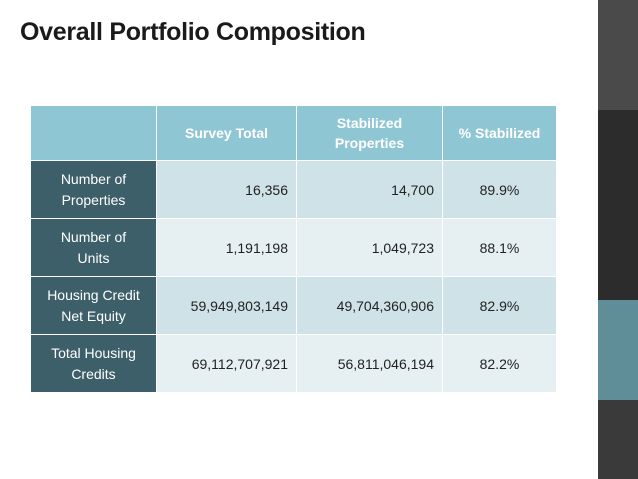  Describe the element at coordinates (93, 363) in the screenshot. I see `row-label: Total Housing Credits` at that location.